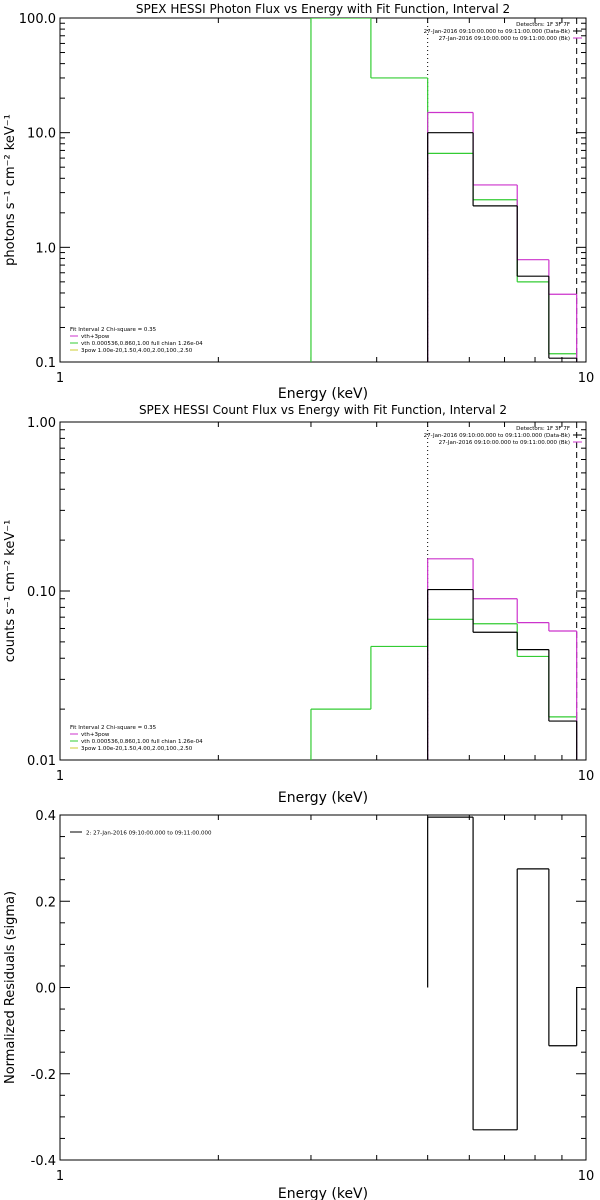  What do you see at coordinates (45, 248) in the screenshot?
I see `y-tick-label: 1.0` at bounding box center [45, 248].